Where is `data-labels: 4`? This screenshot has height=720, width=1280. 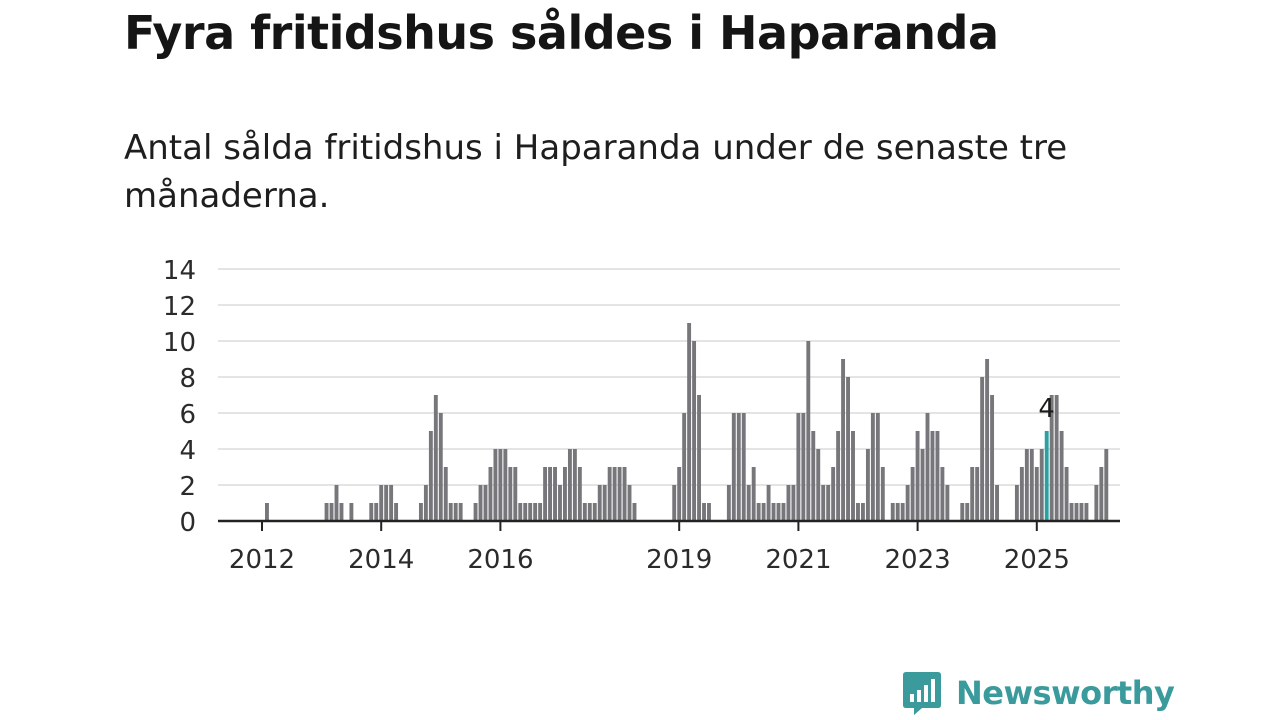 data-labels: 4 is located at coordinates (1046, 409).